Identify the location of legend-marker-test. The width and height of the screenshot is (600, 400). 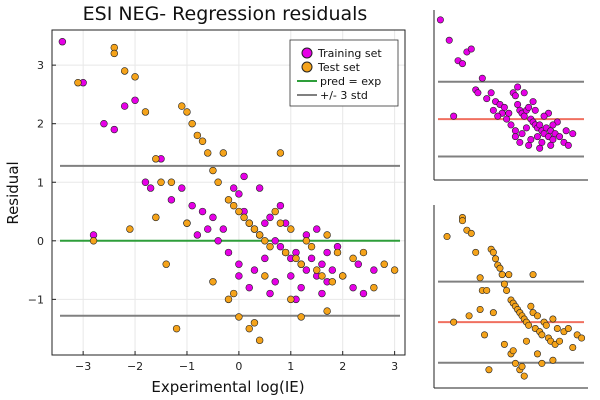
(307, 67).